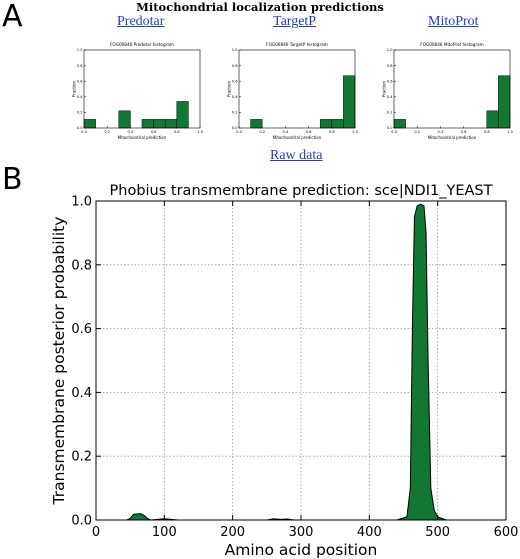 The height and width of the screenshot is (559, 520). I want to click on phobius-x-tick-label: 0, so click(96, 532).